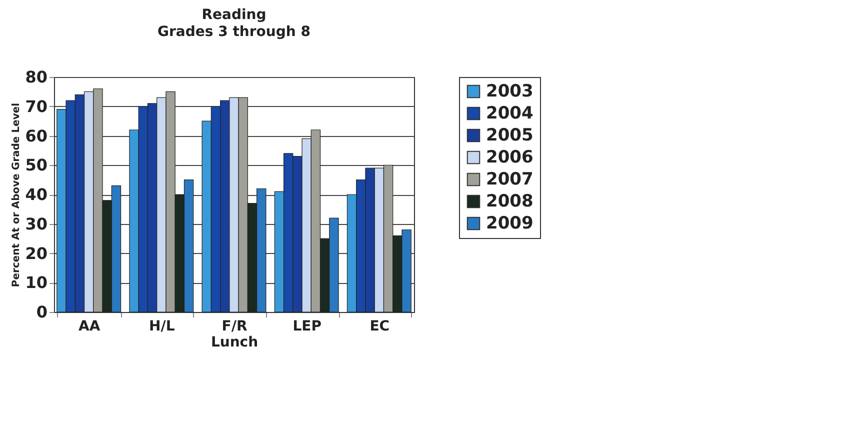 The height and width of the screenshot is (433, 845). I want to click on y-tick-label: 30, so click(36, 224).